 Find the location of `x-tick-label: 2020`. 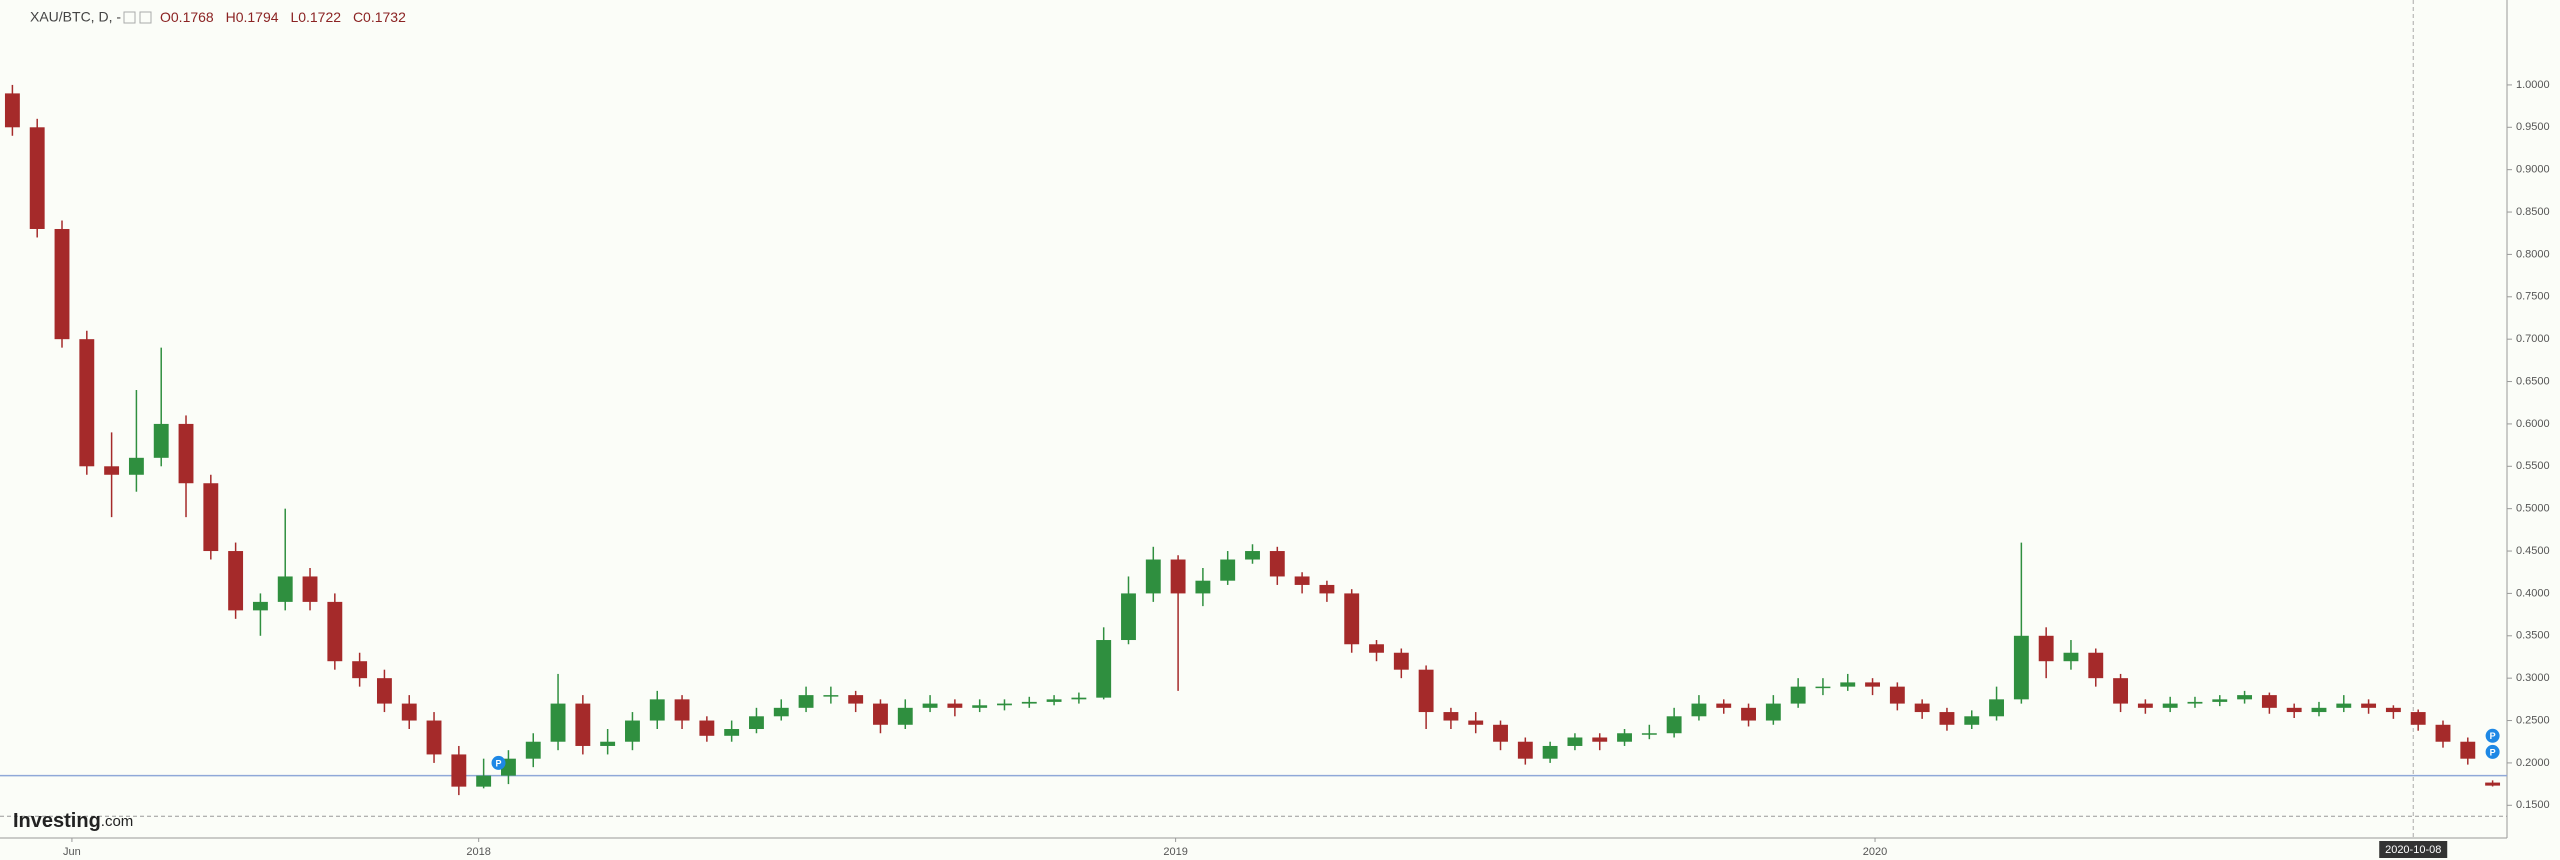

x-tick-label: 2020 is located at coordinates (1875, 852).